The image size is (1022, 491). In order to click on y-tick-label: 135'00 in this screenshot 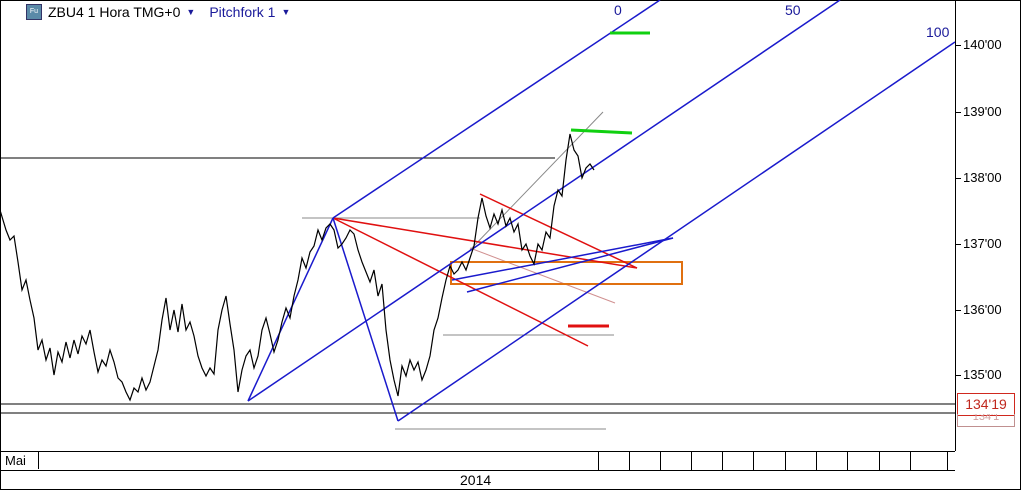, I will do `click(982, 374)`.